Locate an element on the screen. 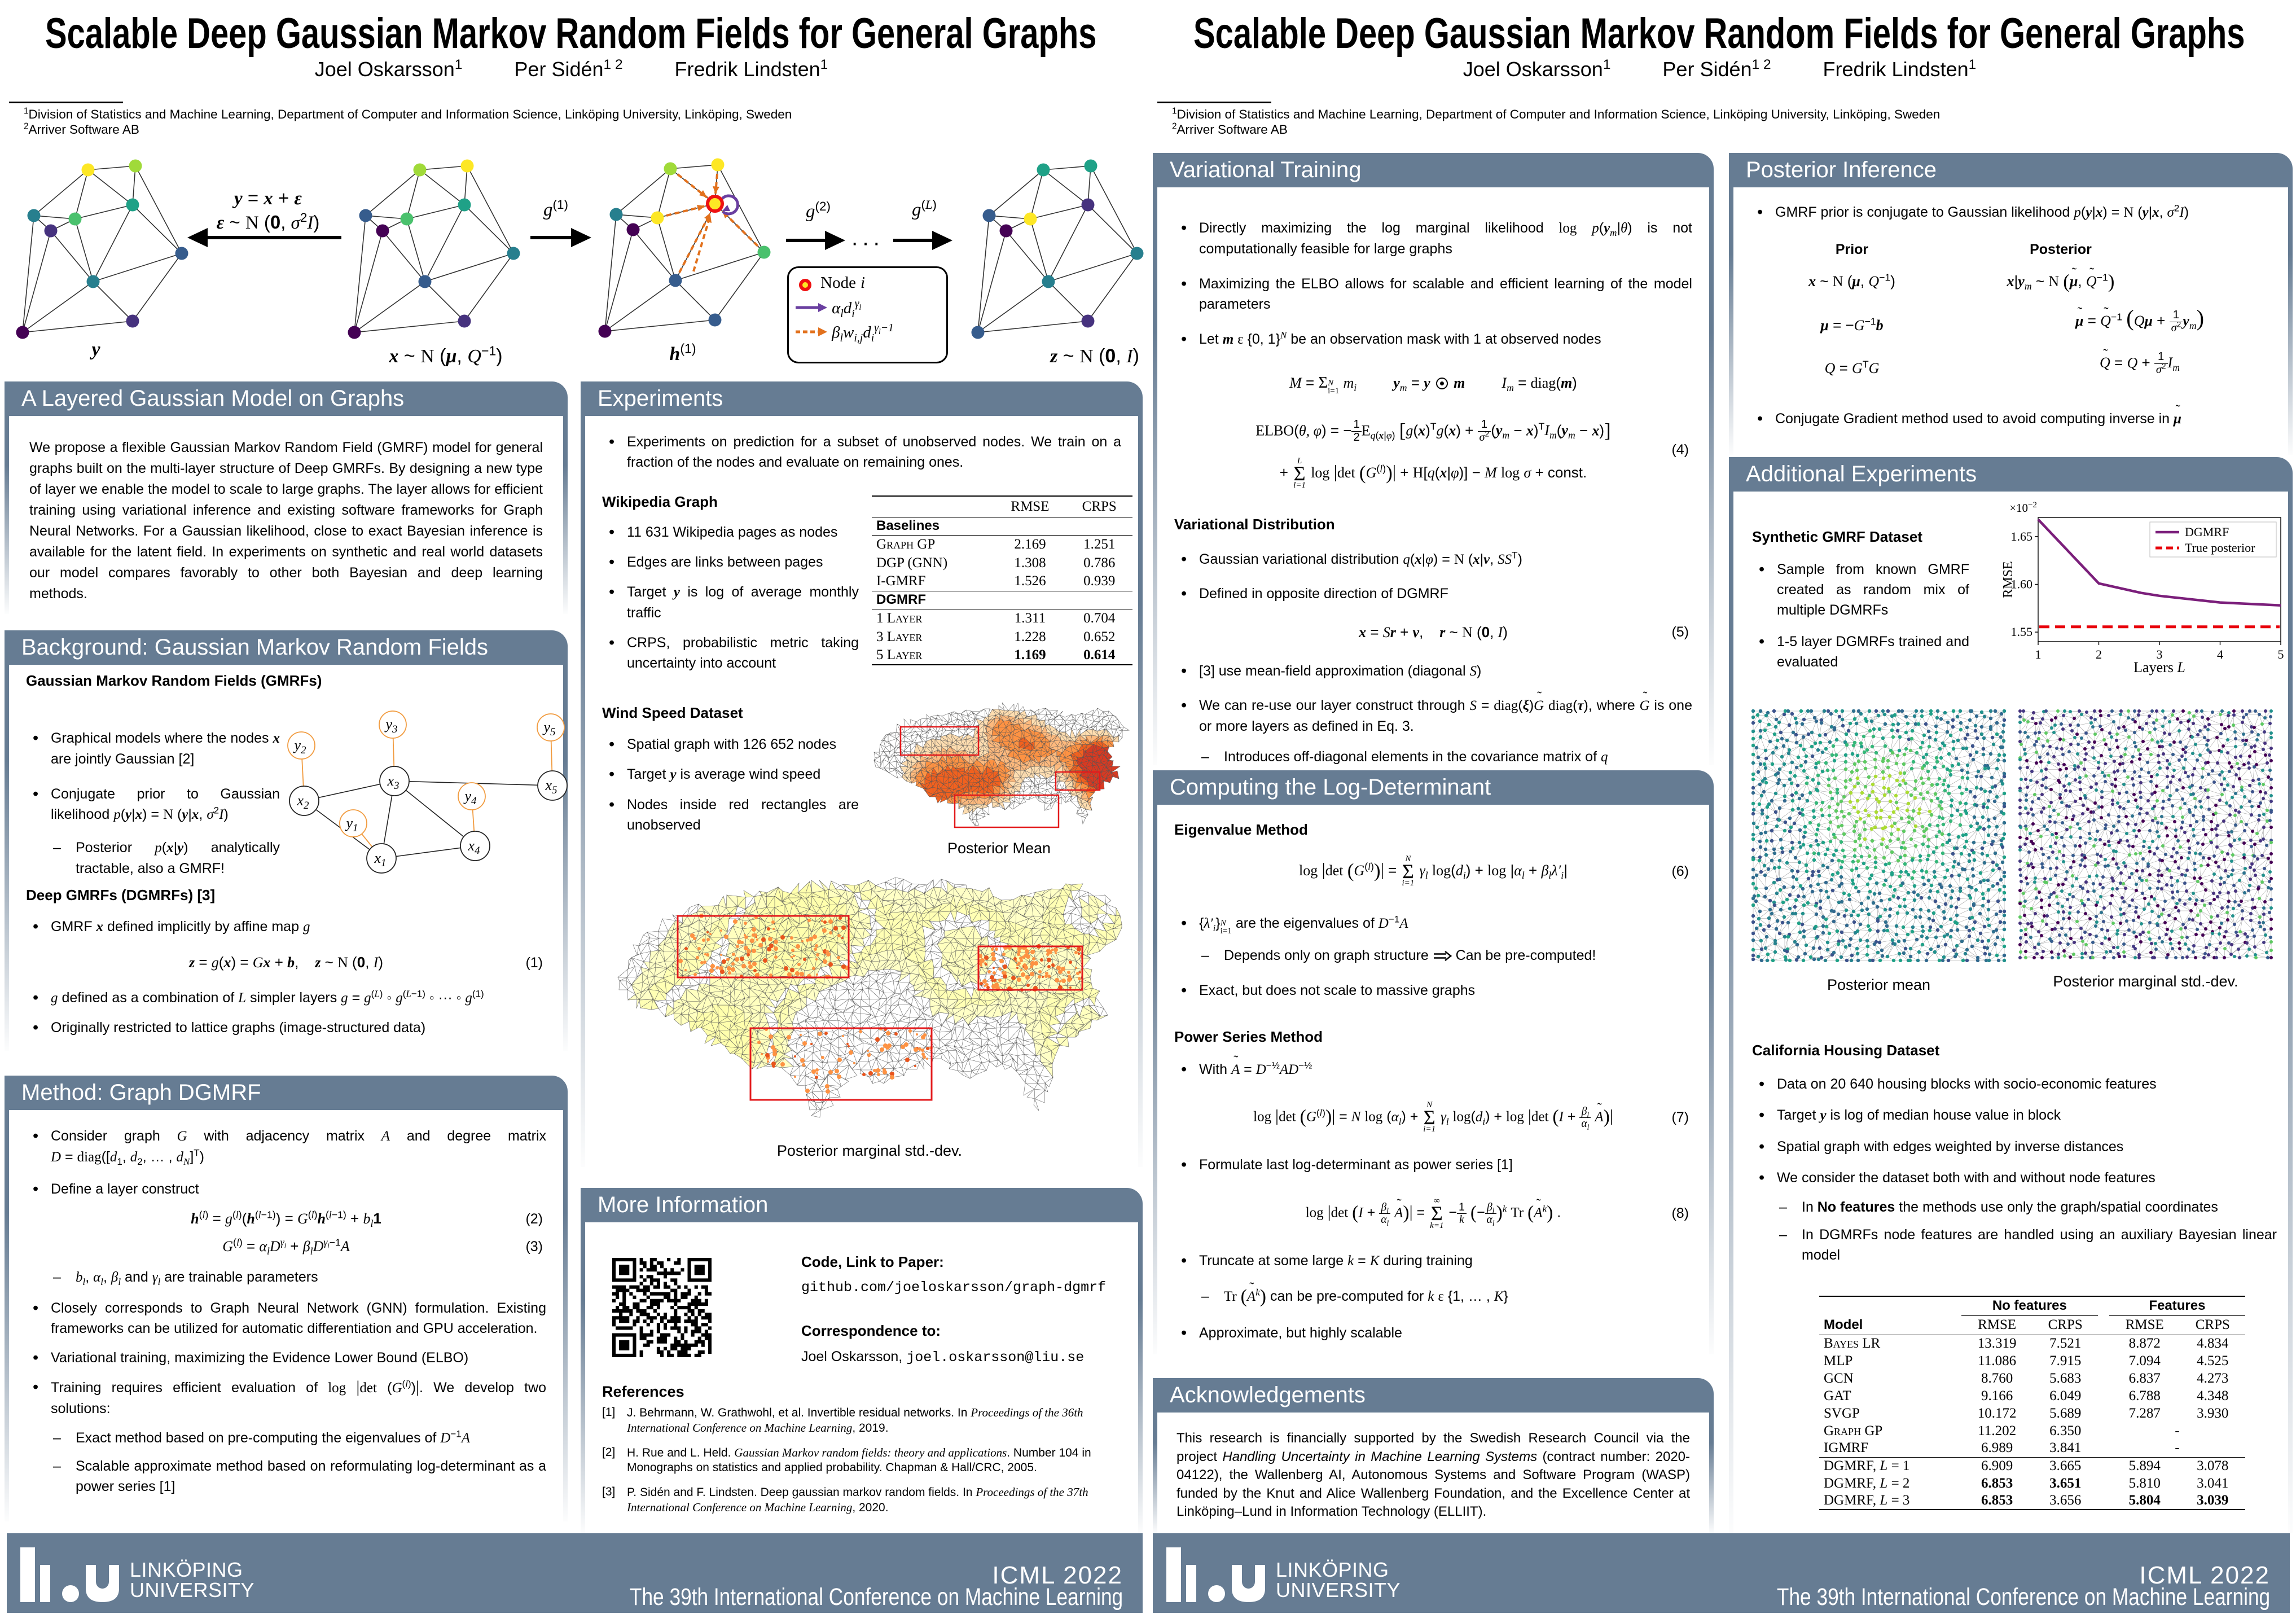 This screenshot has width=2296, height=1623. svg-text: 1 is located at coordinates (2039, 654).